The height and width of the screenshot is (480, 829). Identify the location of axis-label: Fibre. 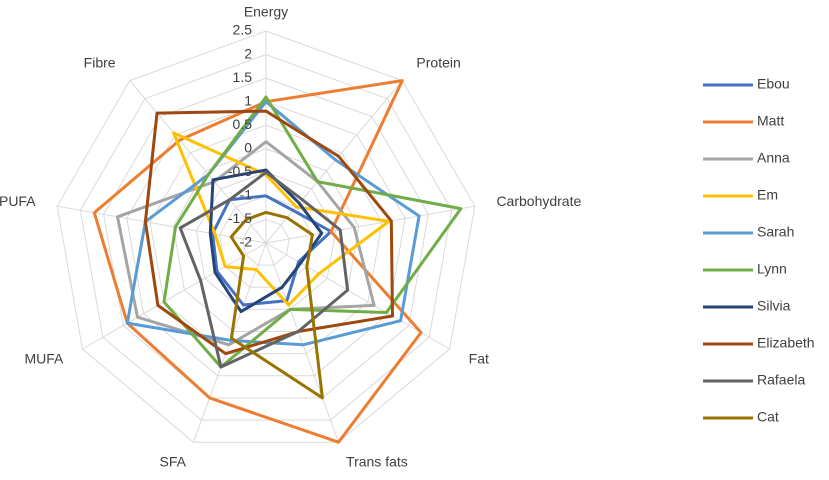
(100, 62).